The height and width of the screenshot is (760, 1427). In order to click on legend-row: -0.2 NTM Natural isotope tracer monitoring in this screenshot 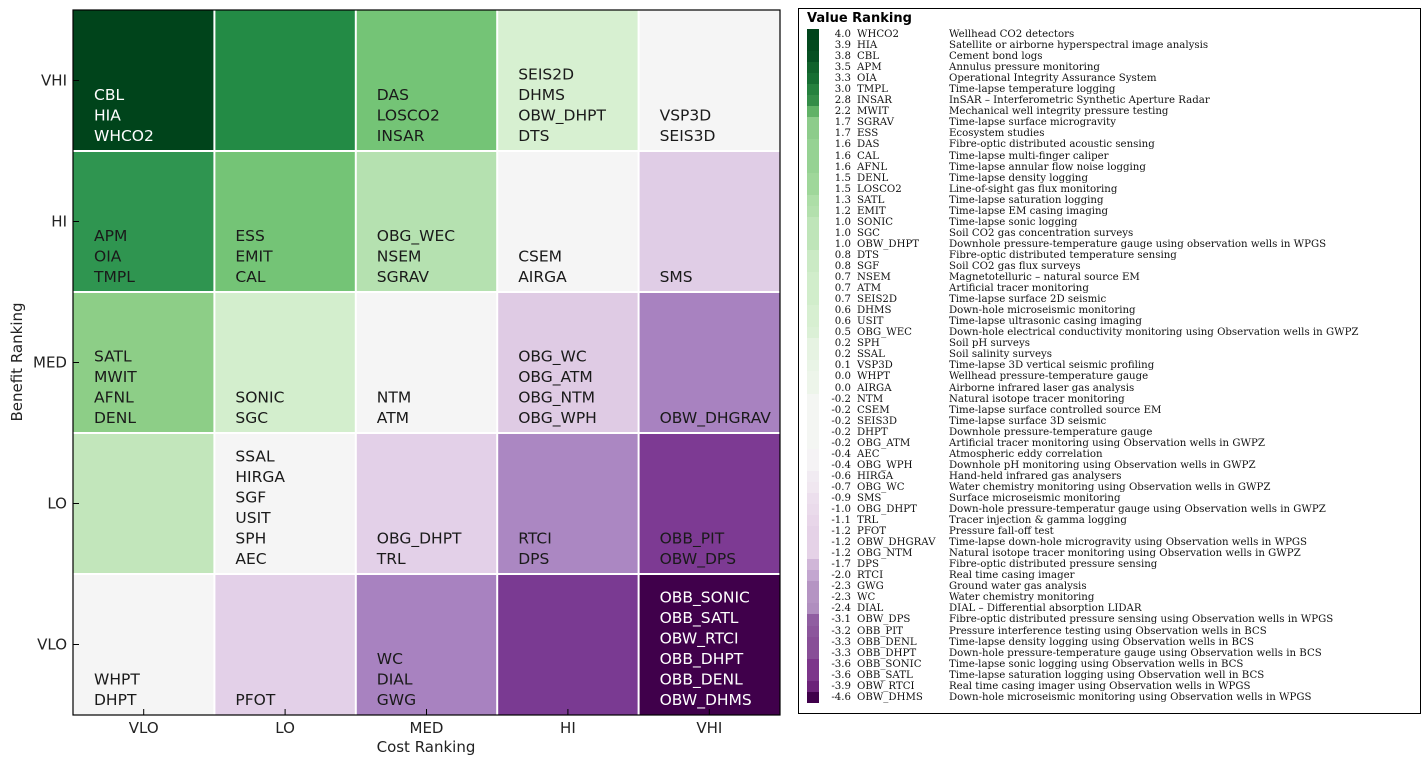, I will do `click(1113, 399)`.